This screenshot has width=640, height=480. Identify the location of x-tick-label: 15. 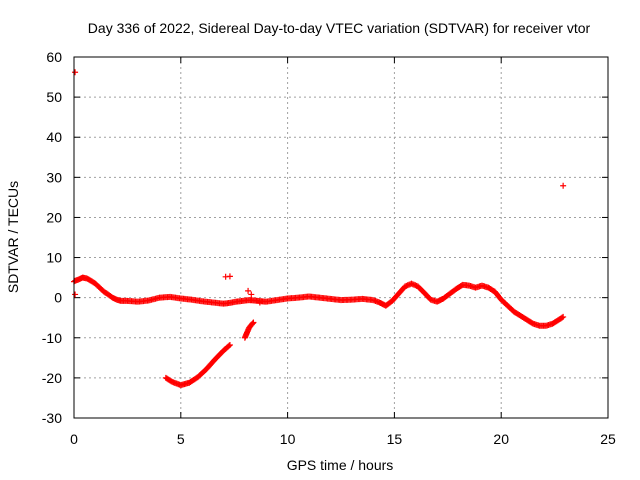
(395, 439).